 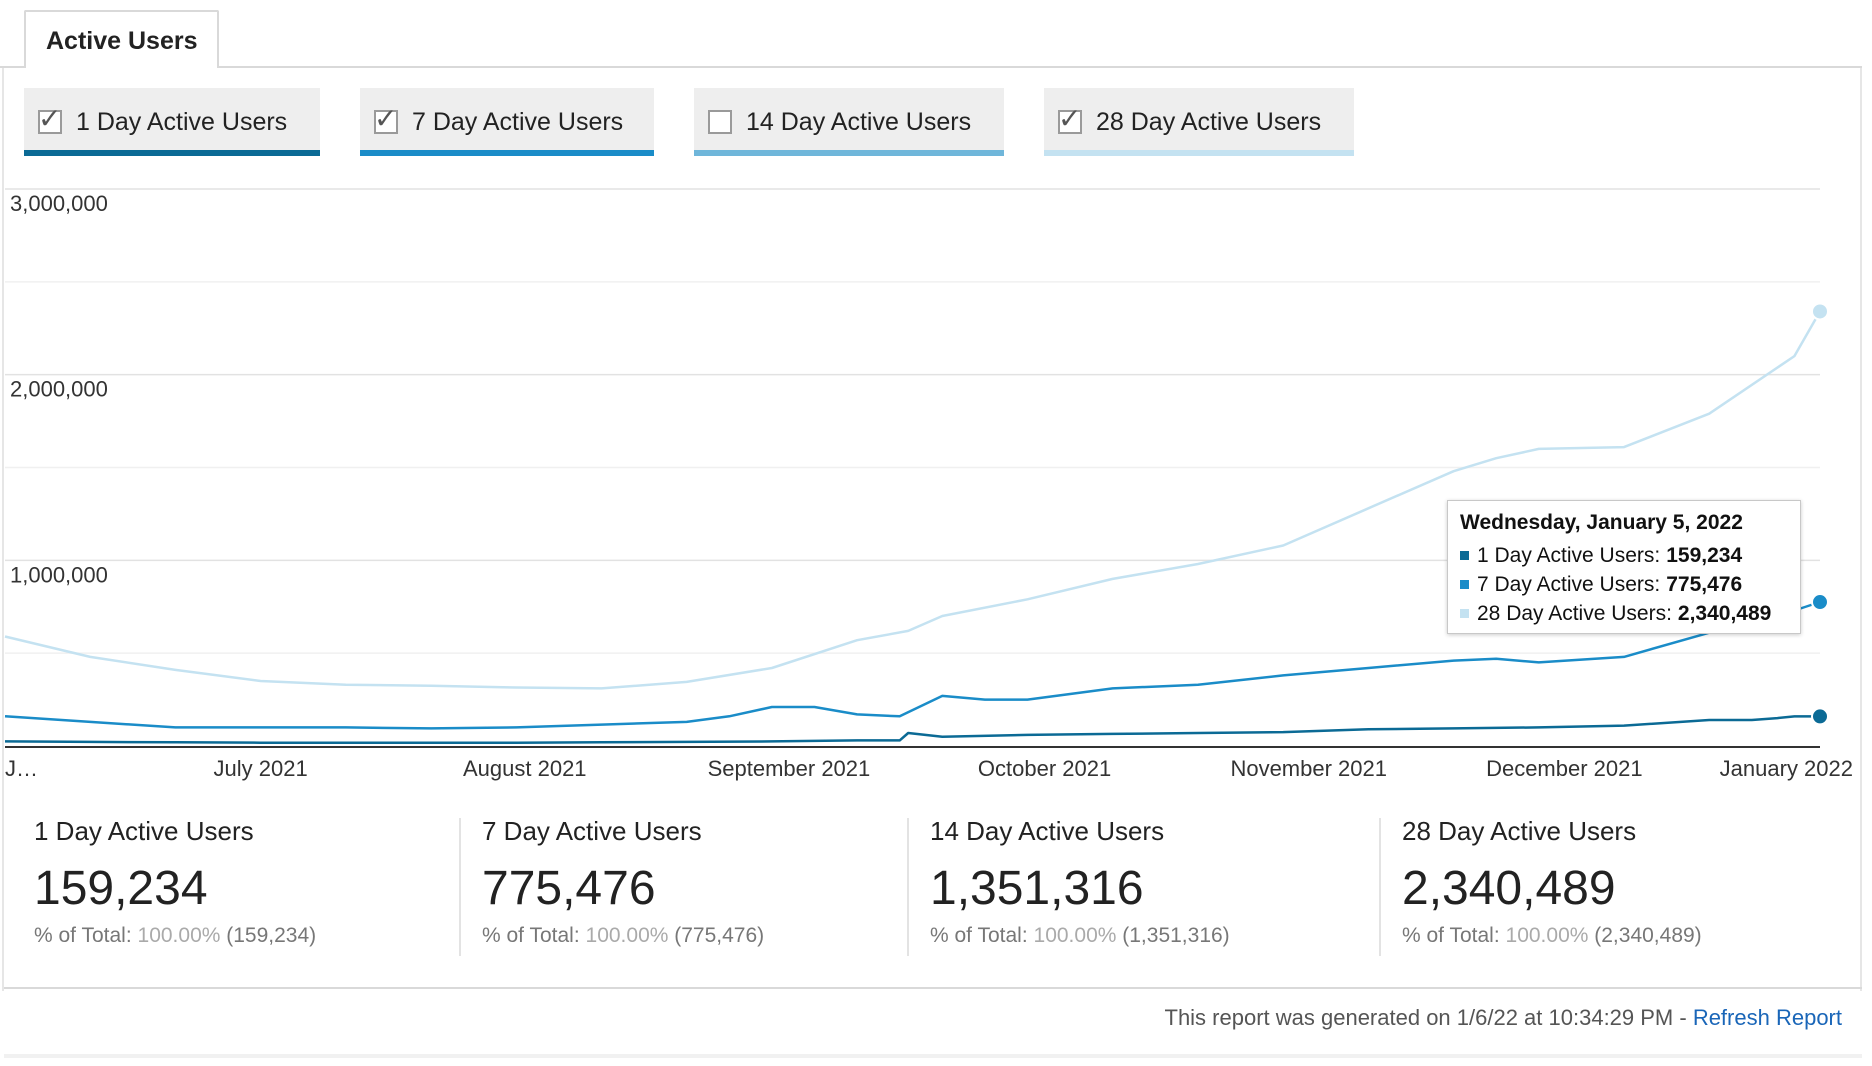 I want to click on toggle-28-day-active-users: ✓ 28 Day Active Users, so click(x=1199, y=122).